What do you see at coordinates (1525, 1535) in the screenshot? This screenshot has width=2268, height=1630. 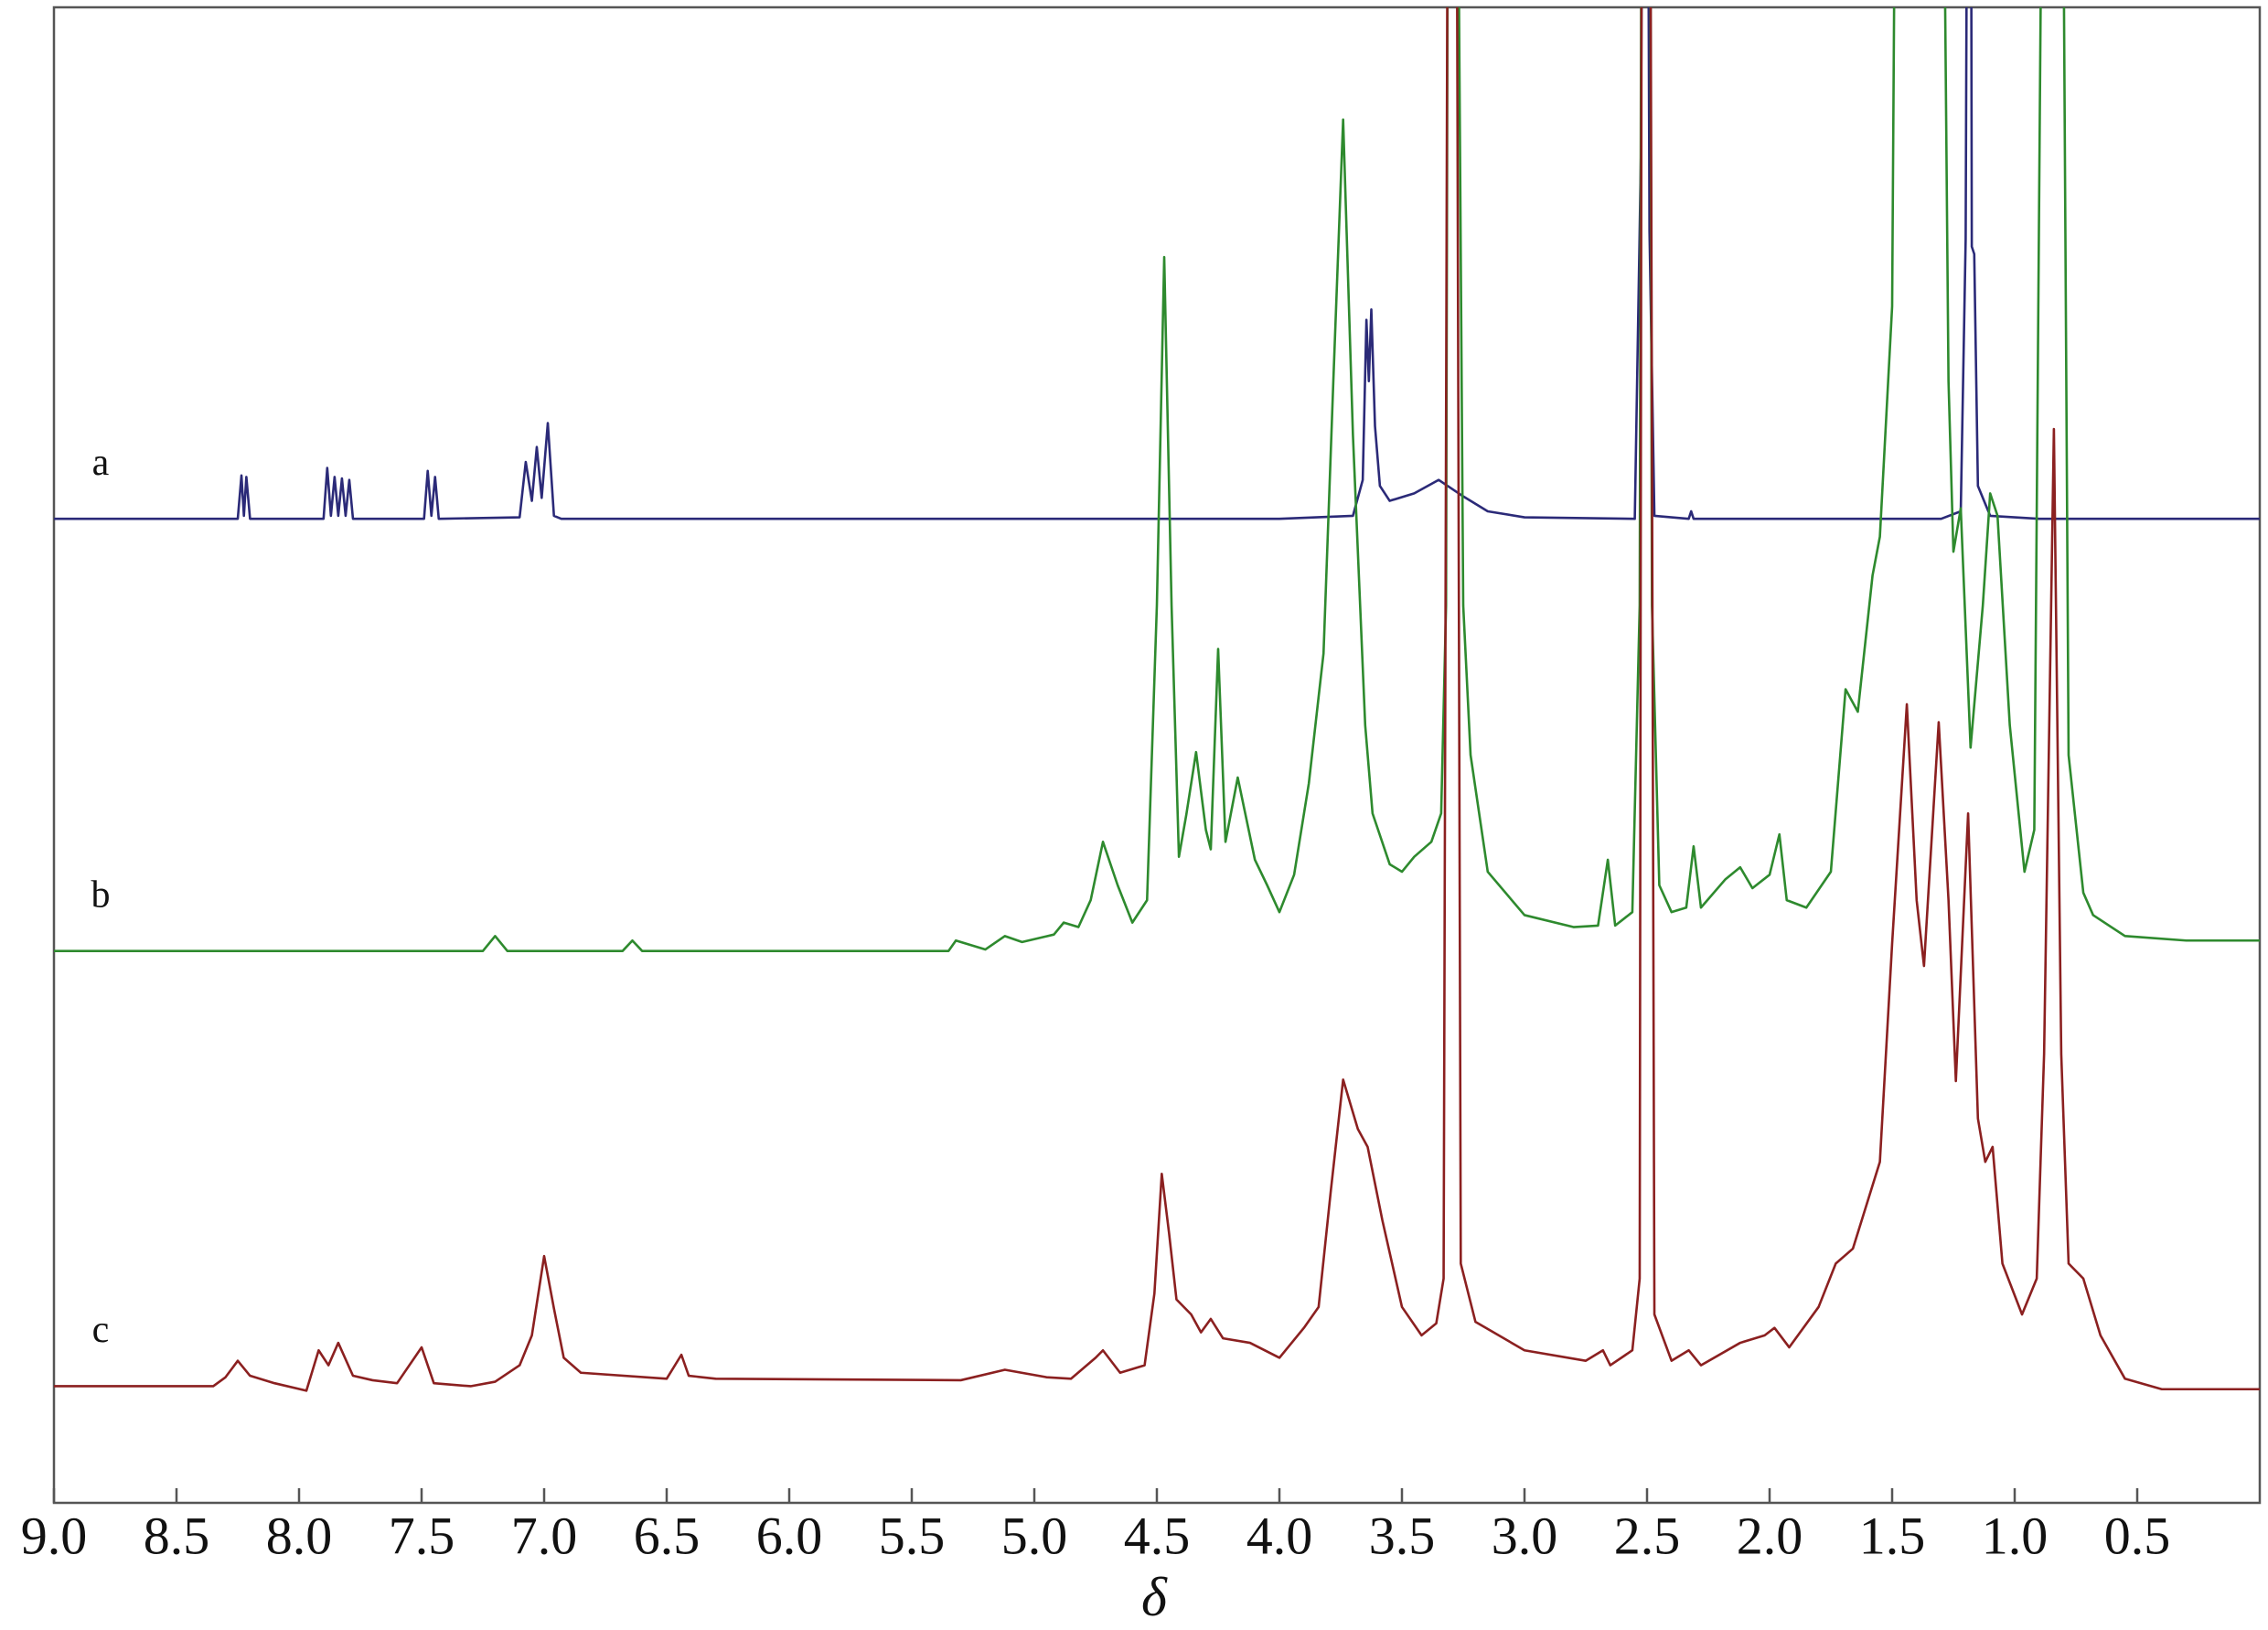 I see `x-tick-label: 3.0` at bounding box center [1525, 1535].